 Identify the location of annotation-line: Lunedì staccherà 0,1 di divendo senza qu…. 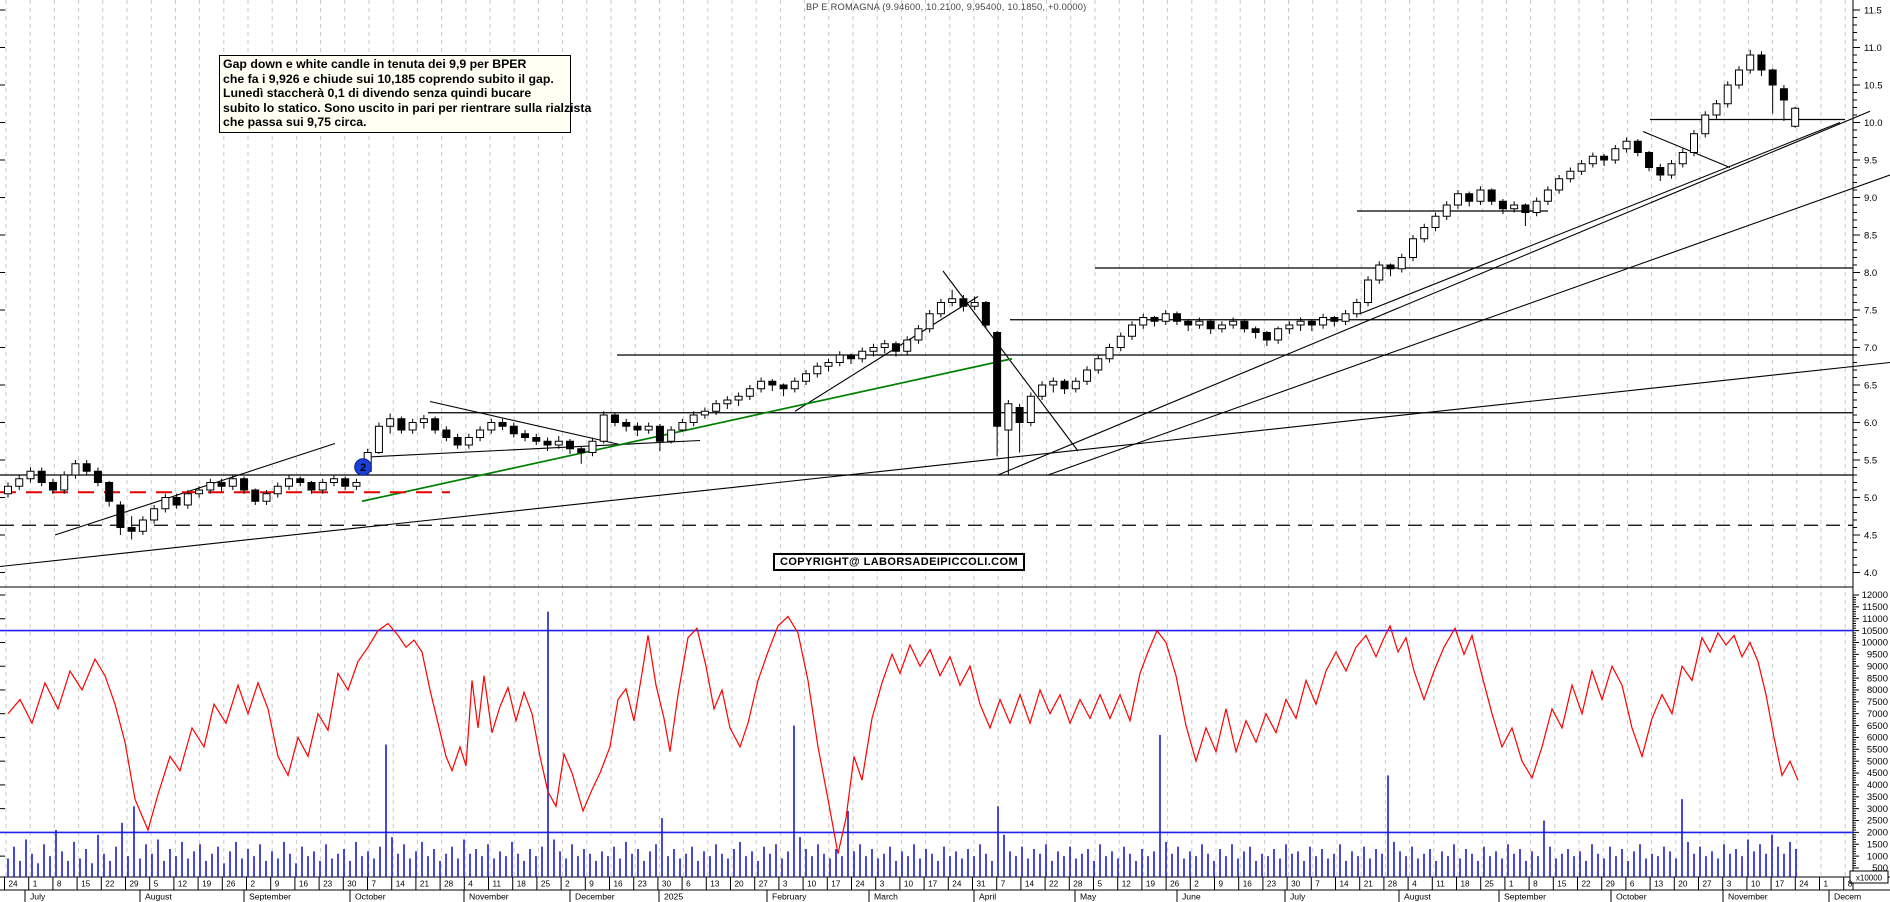
(377, 93).